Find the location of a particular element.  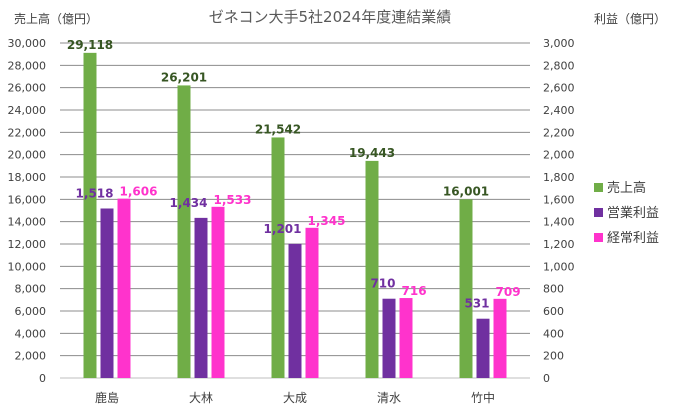

left-tick-label: 8,000 is located at coordinates (31, 289).